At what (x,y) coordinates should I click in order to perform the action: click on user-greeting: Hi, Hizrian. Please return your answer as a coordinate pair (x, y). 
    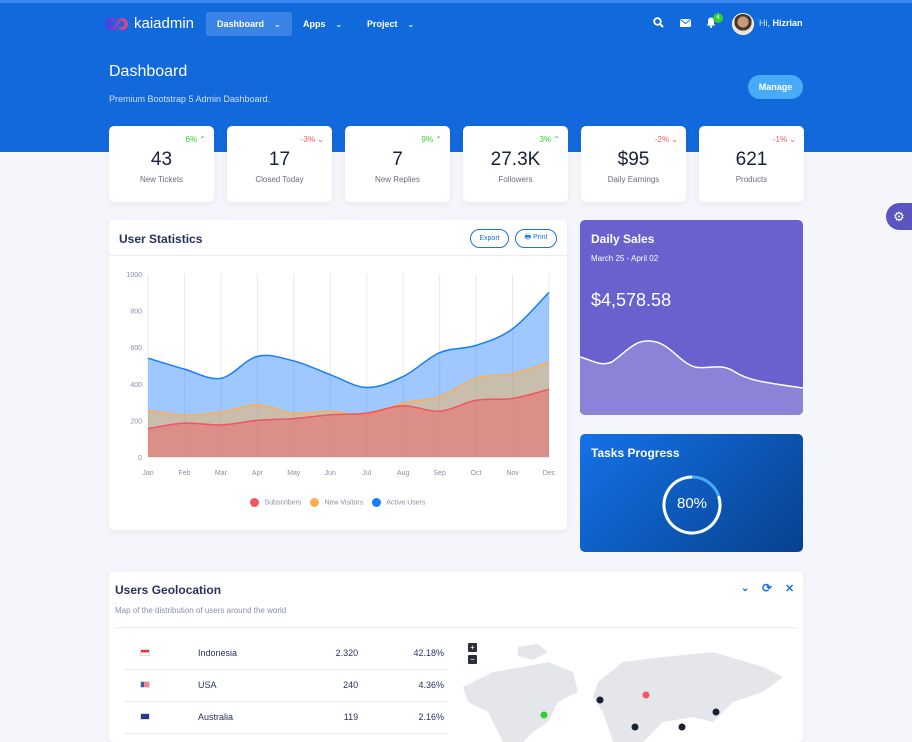
    Looking at the image, I should click on (781, 23).